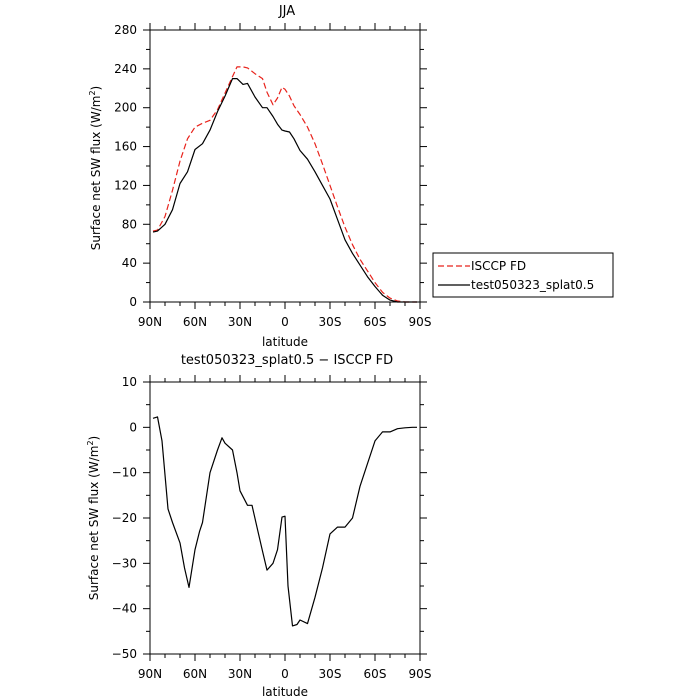 The width and height of the screenshot is (700, 700). Describe the element at coordinates (287, 360) in the screenshot. I see `bottom-chart-title: test050323_splat0.5 − ISCCP FD` at that location.